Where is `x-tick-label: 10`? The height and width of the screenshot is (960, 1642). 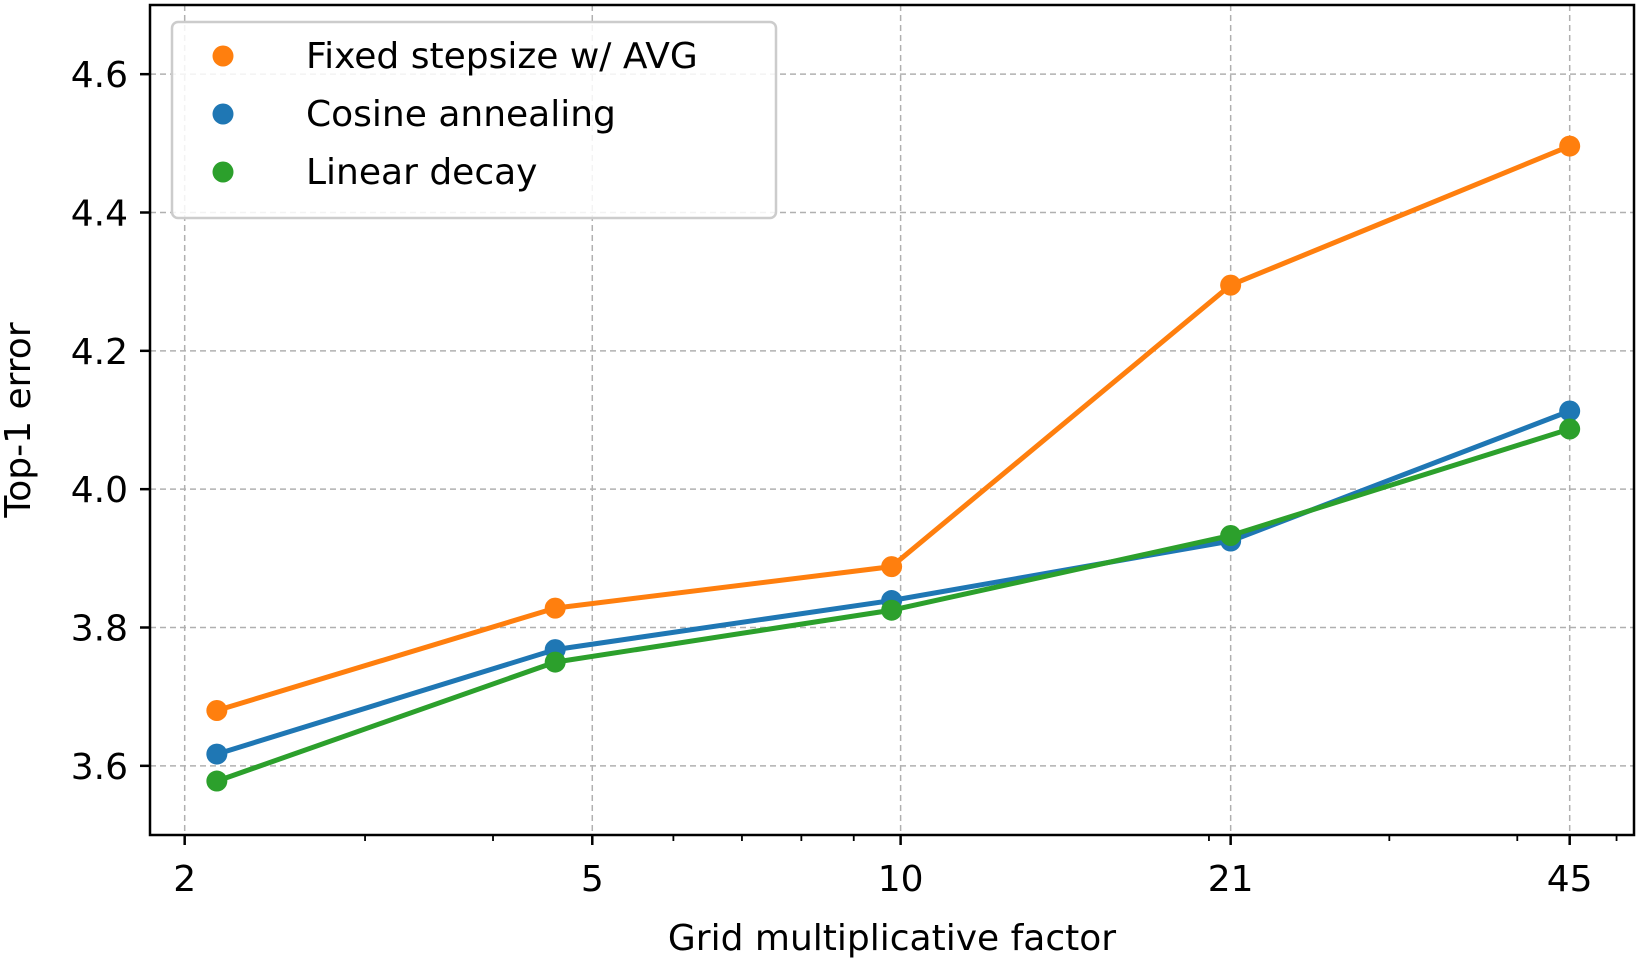 x-tick-label: 10 is located at coordinates (901, 879).